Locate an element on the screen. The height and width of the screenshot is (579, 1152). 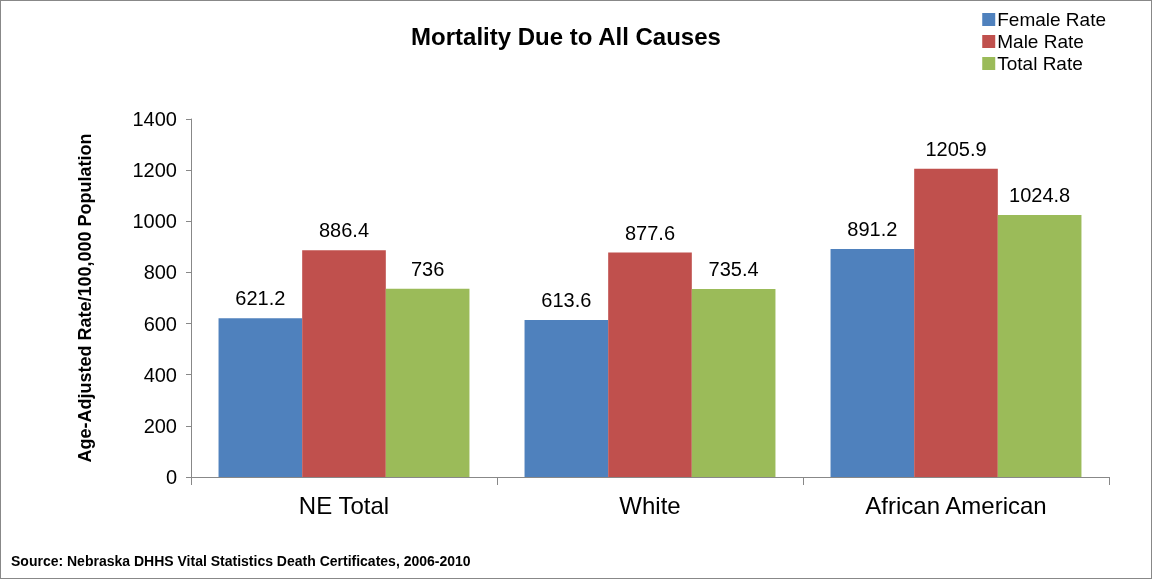
legend-label: Male Rate is located at coordinates (1040, 41).